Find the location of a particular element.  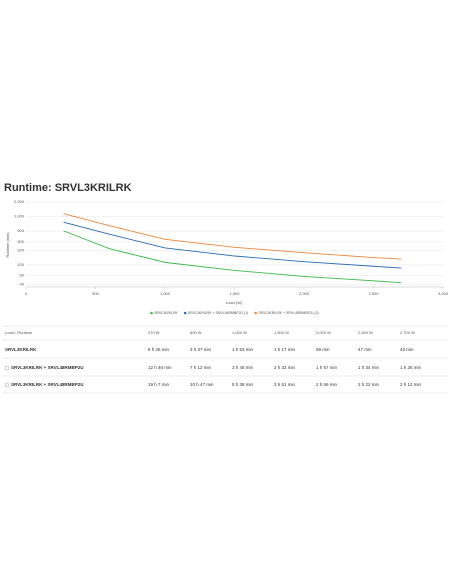

table-header: 600 W is located at coordinates (196, 332).